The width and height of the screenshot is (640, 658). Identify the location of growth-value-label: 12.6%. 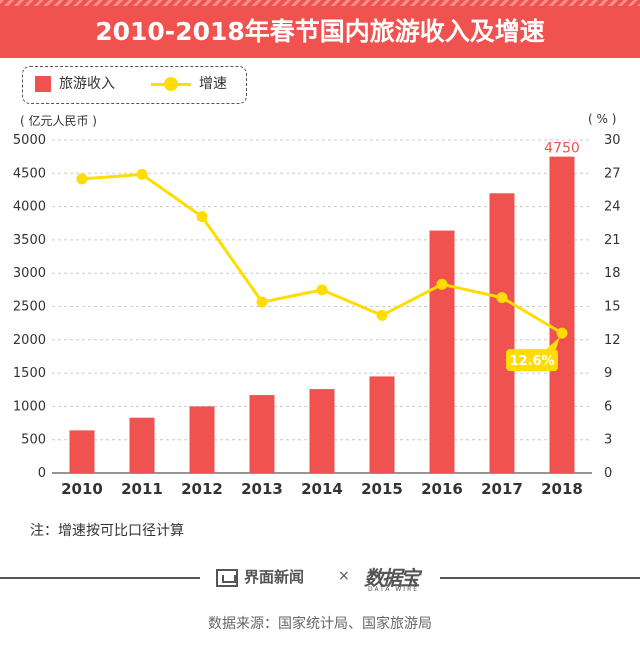
(531, 361).